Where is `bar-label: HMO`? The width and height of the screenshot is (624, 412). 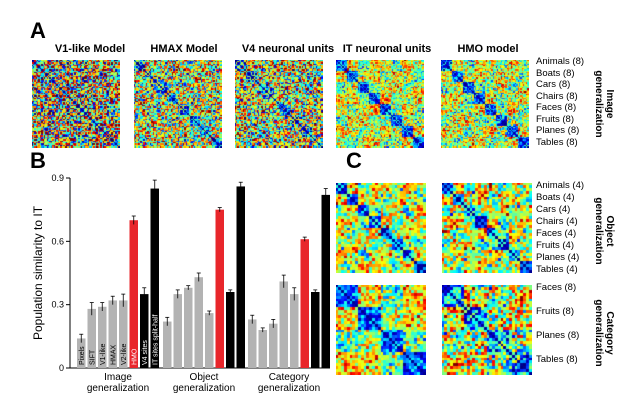
bar-label: HMO is located at coordinates (134, 356).